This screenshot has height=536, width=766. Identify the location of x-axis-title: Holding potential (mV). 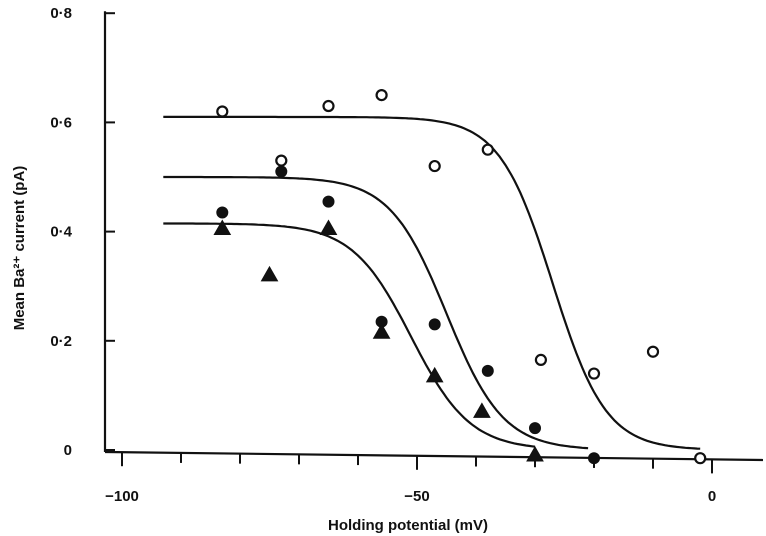
(408, 525).